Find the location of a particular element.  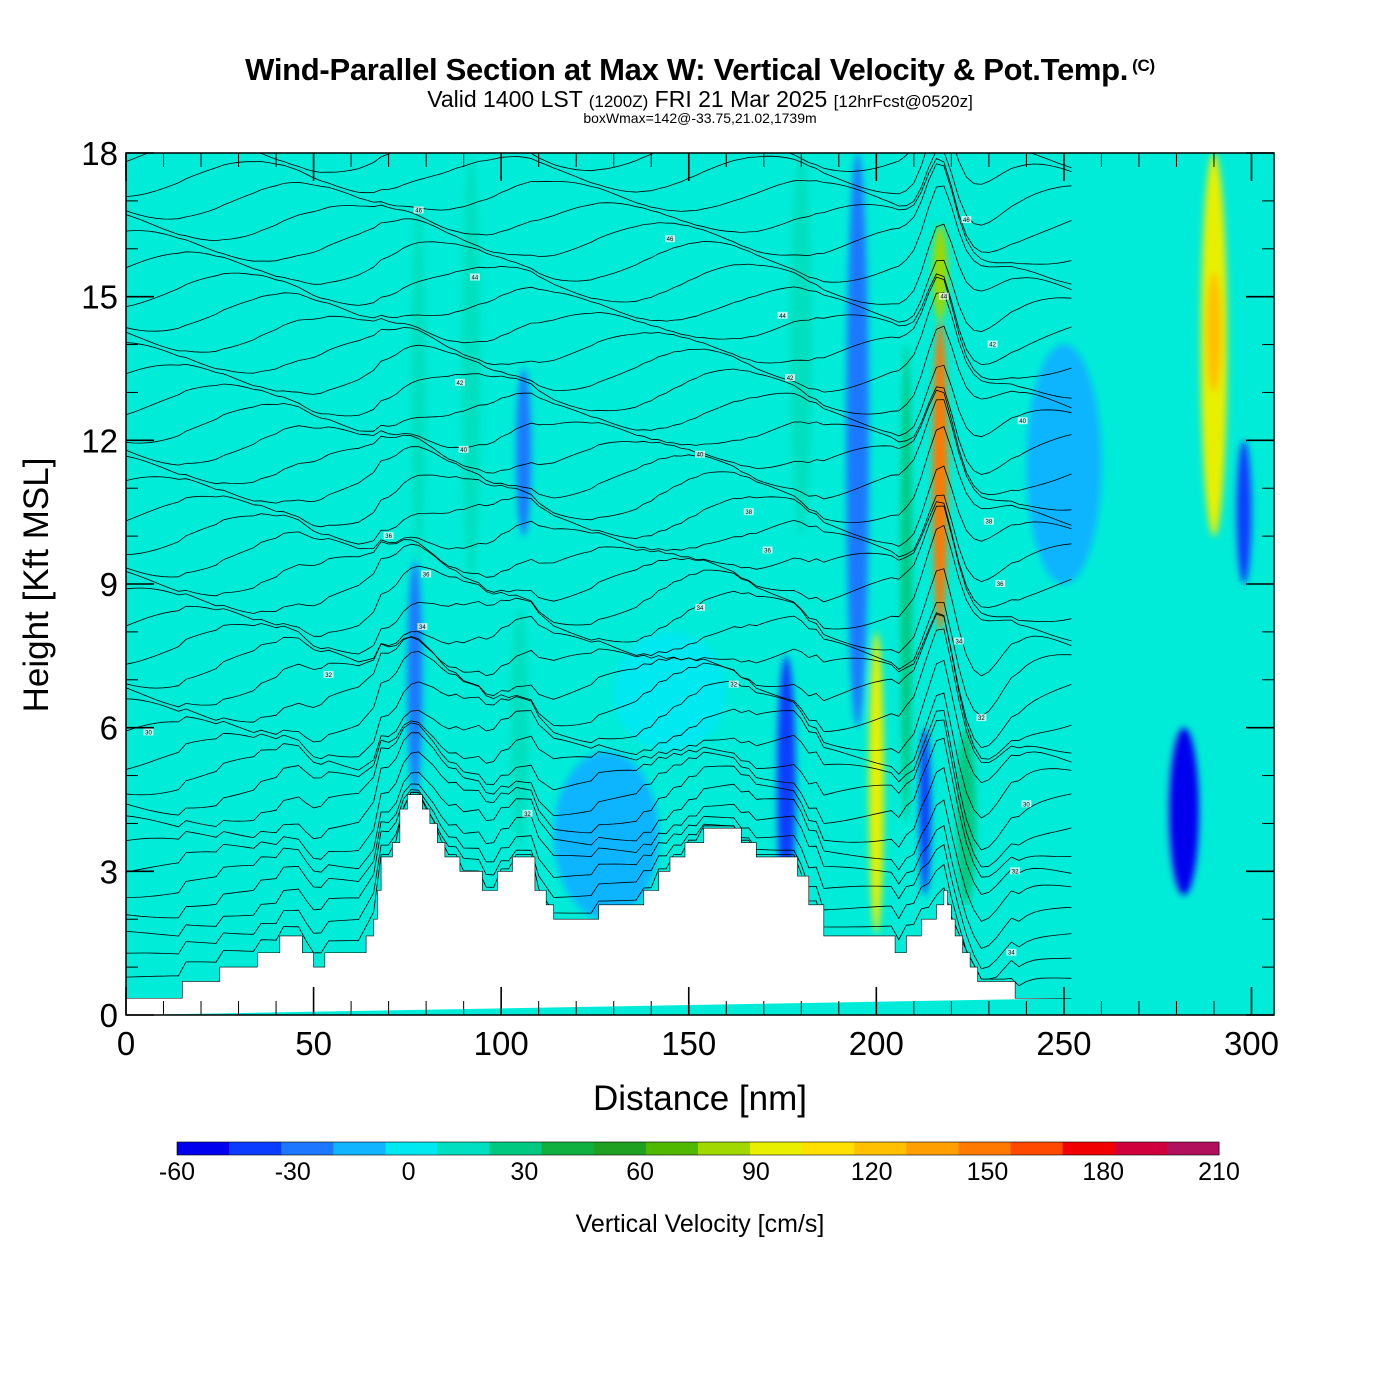

contour-label-text: 34 is located at coordinates (422, 628).